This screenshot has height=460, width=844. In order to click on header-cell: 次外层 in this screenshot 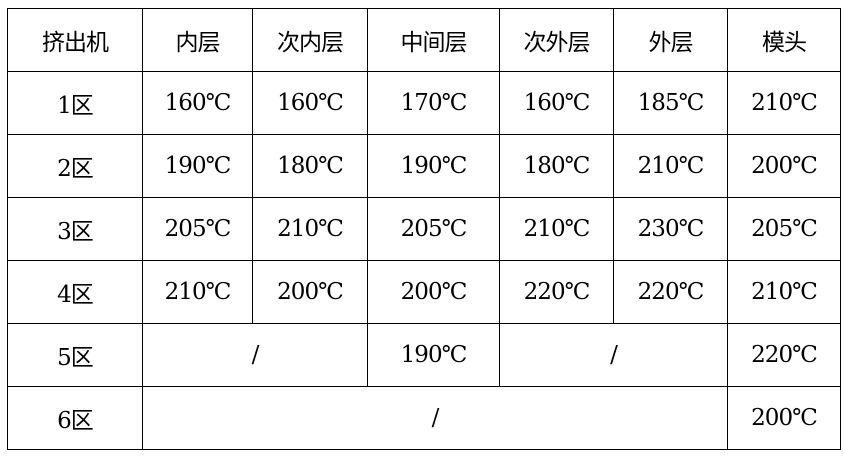, I will do `click(556, 40)`.